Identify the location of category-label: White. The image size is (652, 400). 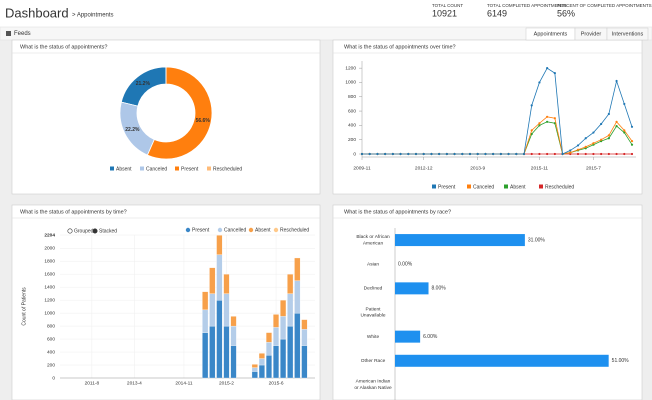
(373, 337).